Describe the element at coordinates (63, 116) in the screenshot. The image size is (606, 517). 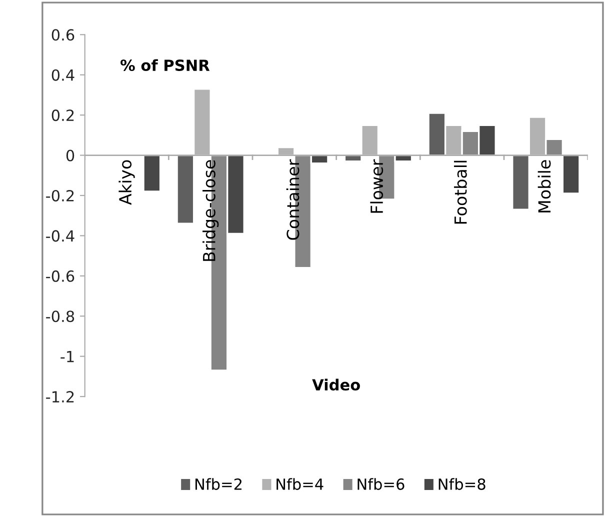
I see `y-tick-label: 0.2` at that location.